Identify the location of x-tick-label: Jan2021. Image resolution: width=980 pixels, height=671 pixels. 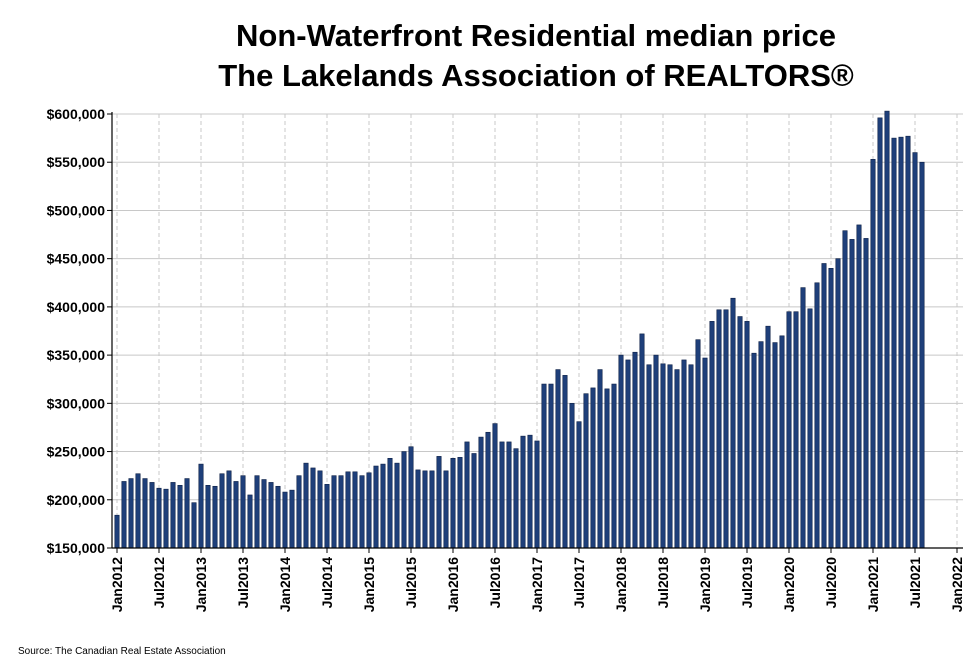
(873, 584).